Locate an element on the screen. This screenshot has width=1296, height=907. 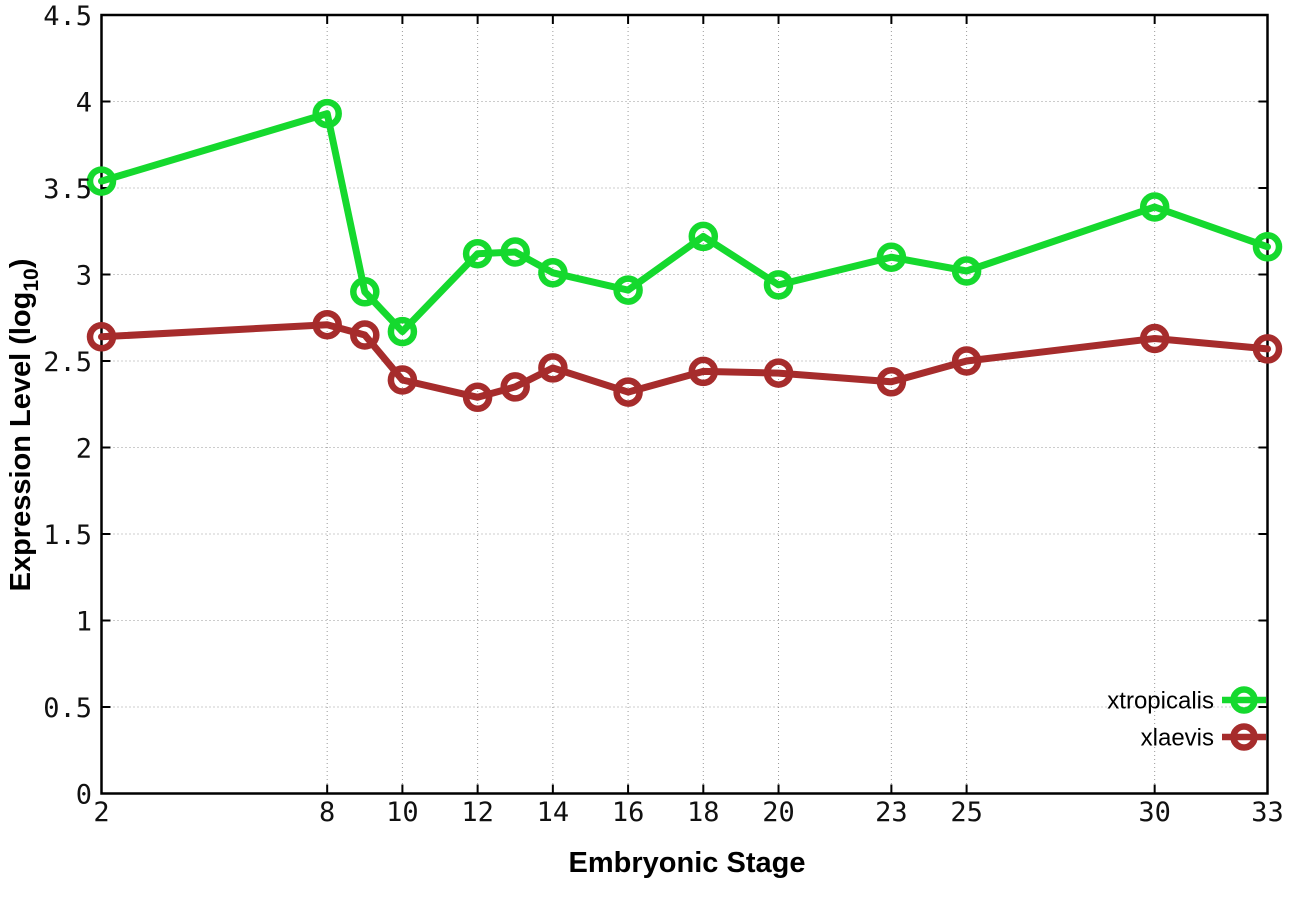
y-tick-label: 1.5 is located at coordinates (67, 535).